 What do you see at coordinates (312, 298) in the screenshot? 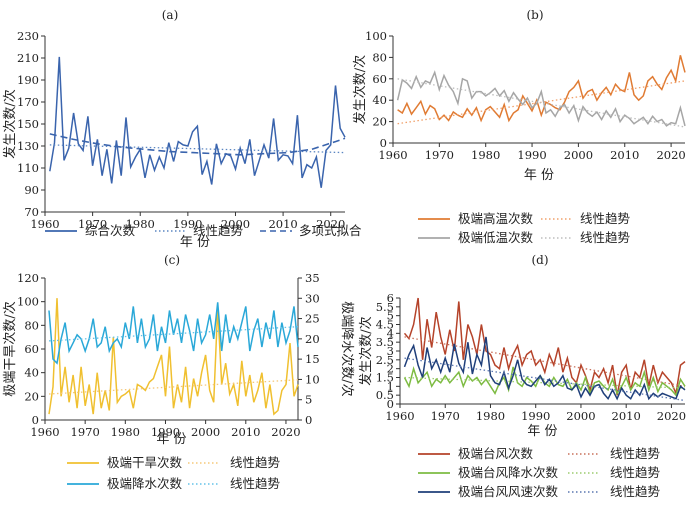
I see `y-right-tick-label: 30` at bounding box center [312, 298].